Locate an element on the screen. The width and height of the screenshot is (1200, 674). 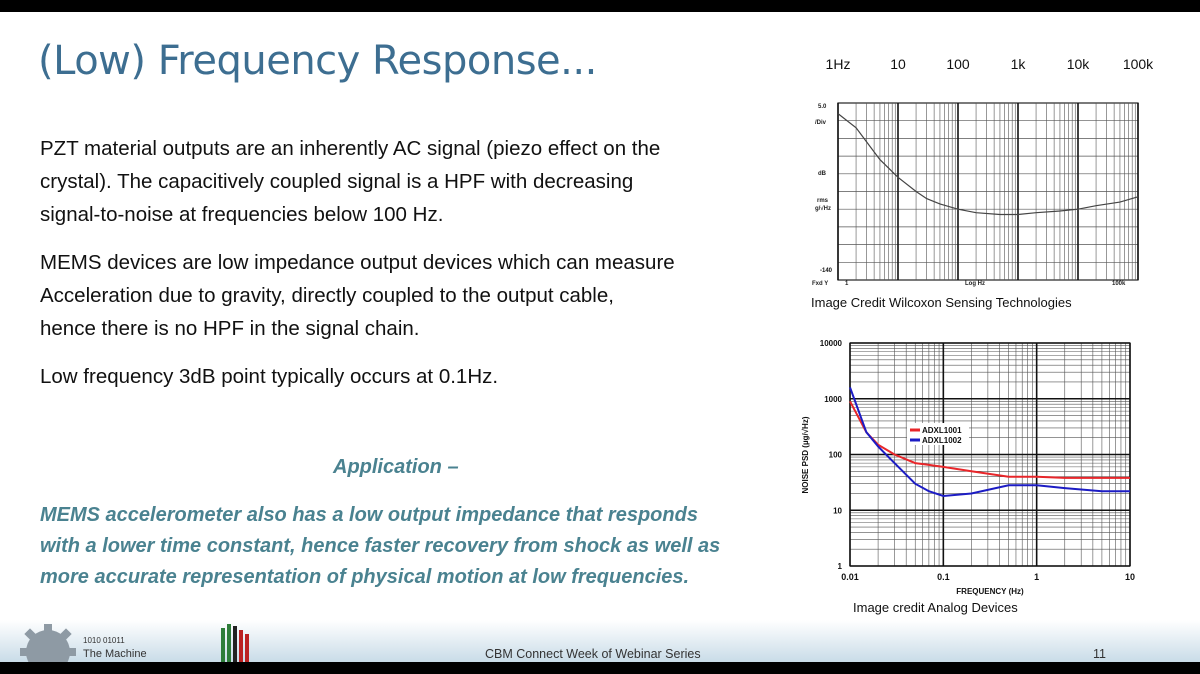
y-side-label: 5.0 is located at coordinates (822, 107).